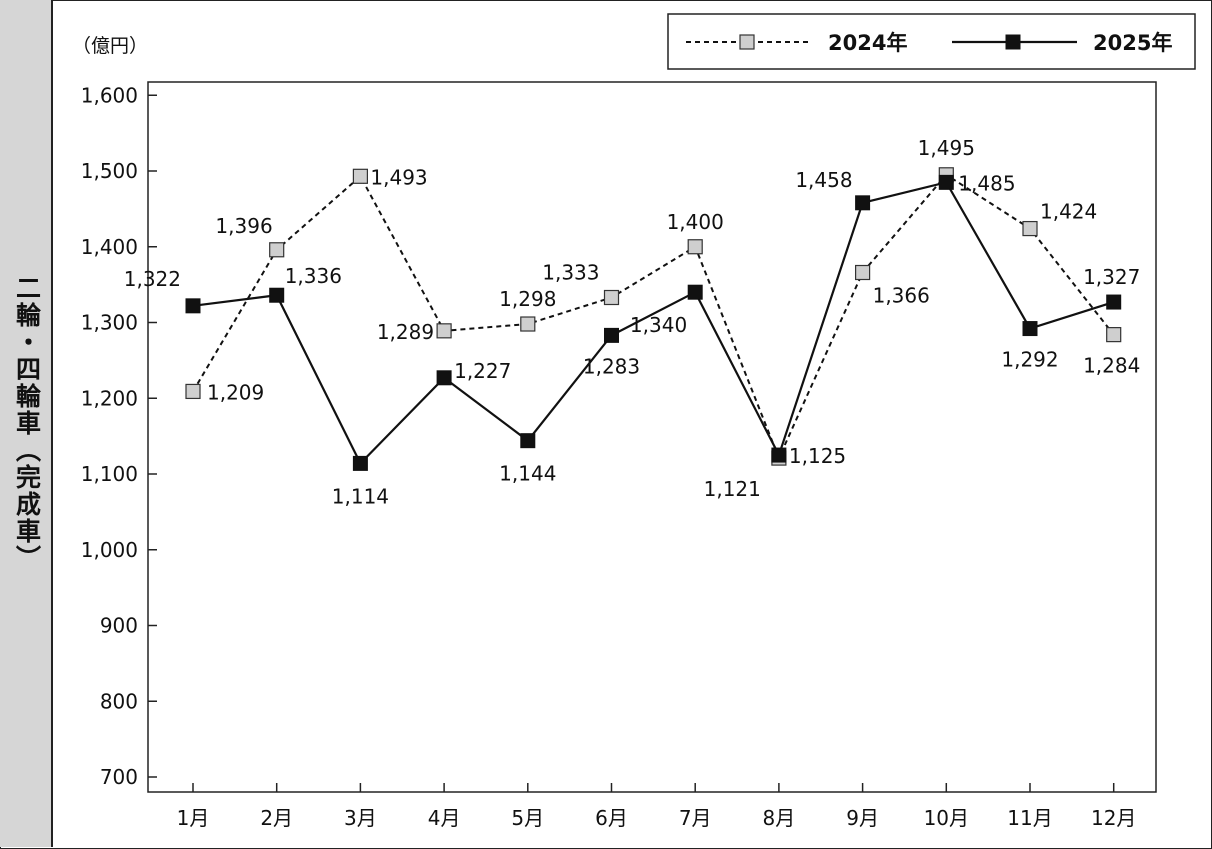 The height and width of the screenshot is (849, 1212). What do you see at coordinates (695, 818) in the screenshot?
I see `x-tick-label: 7月` at bounding box center [695, 818].